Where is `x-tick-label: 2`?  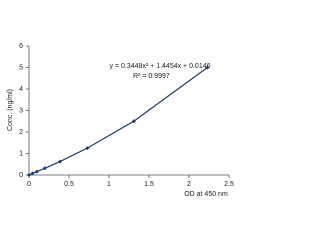
x-tick-label: 2 is located at coordinates (189, 184).